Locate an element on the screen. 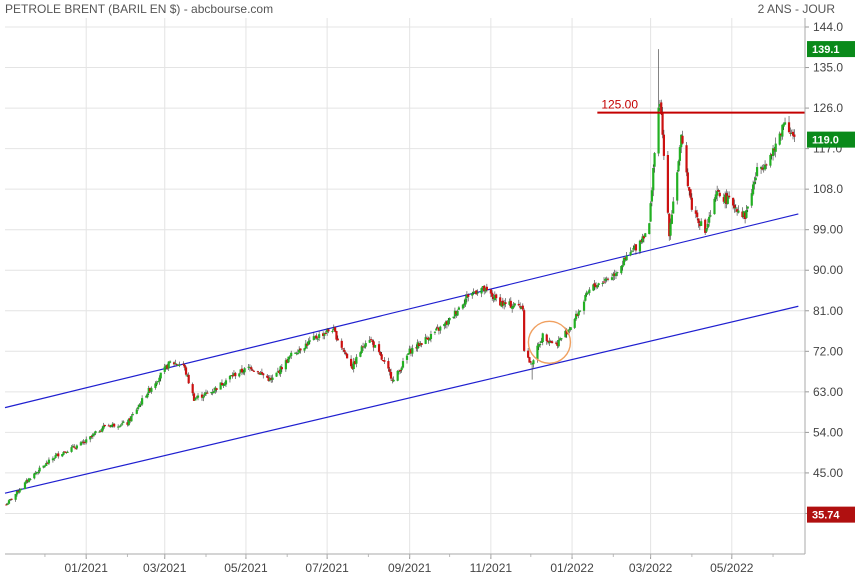 The height and width of the screenshot is (580, 855). y-tick-label: 54.00 is located at coordinates (828, 432).